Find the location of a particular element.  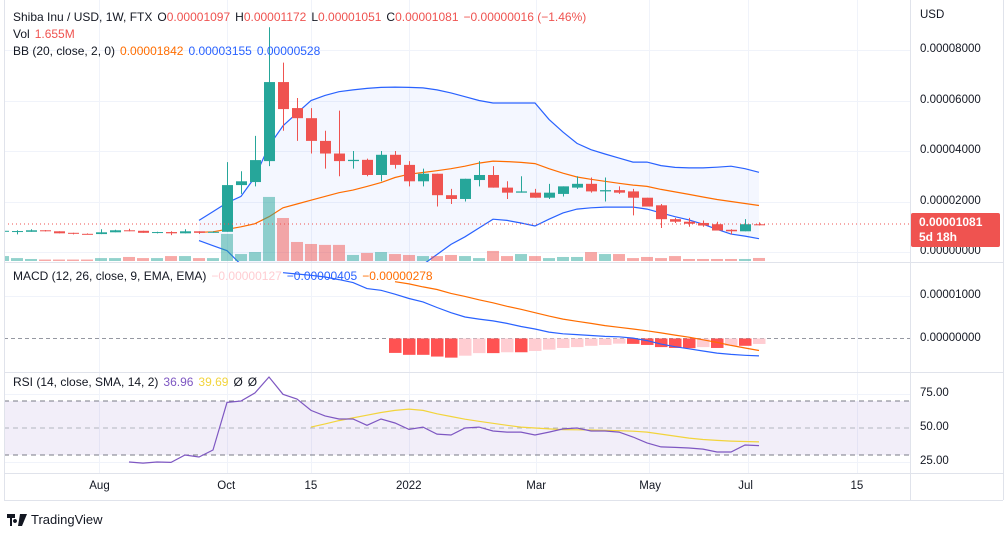

volume-legend: Vol 1.655M is located at coordinates (46, 34).